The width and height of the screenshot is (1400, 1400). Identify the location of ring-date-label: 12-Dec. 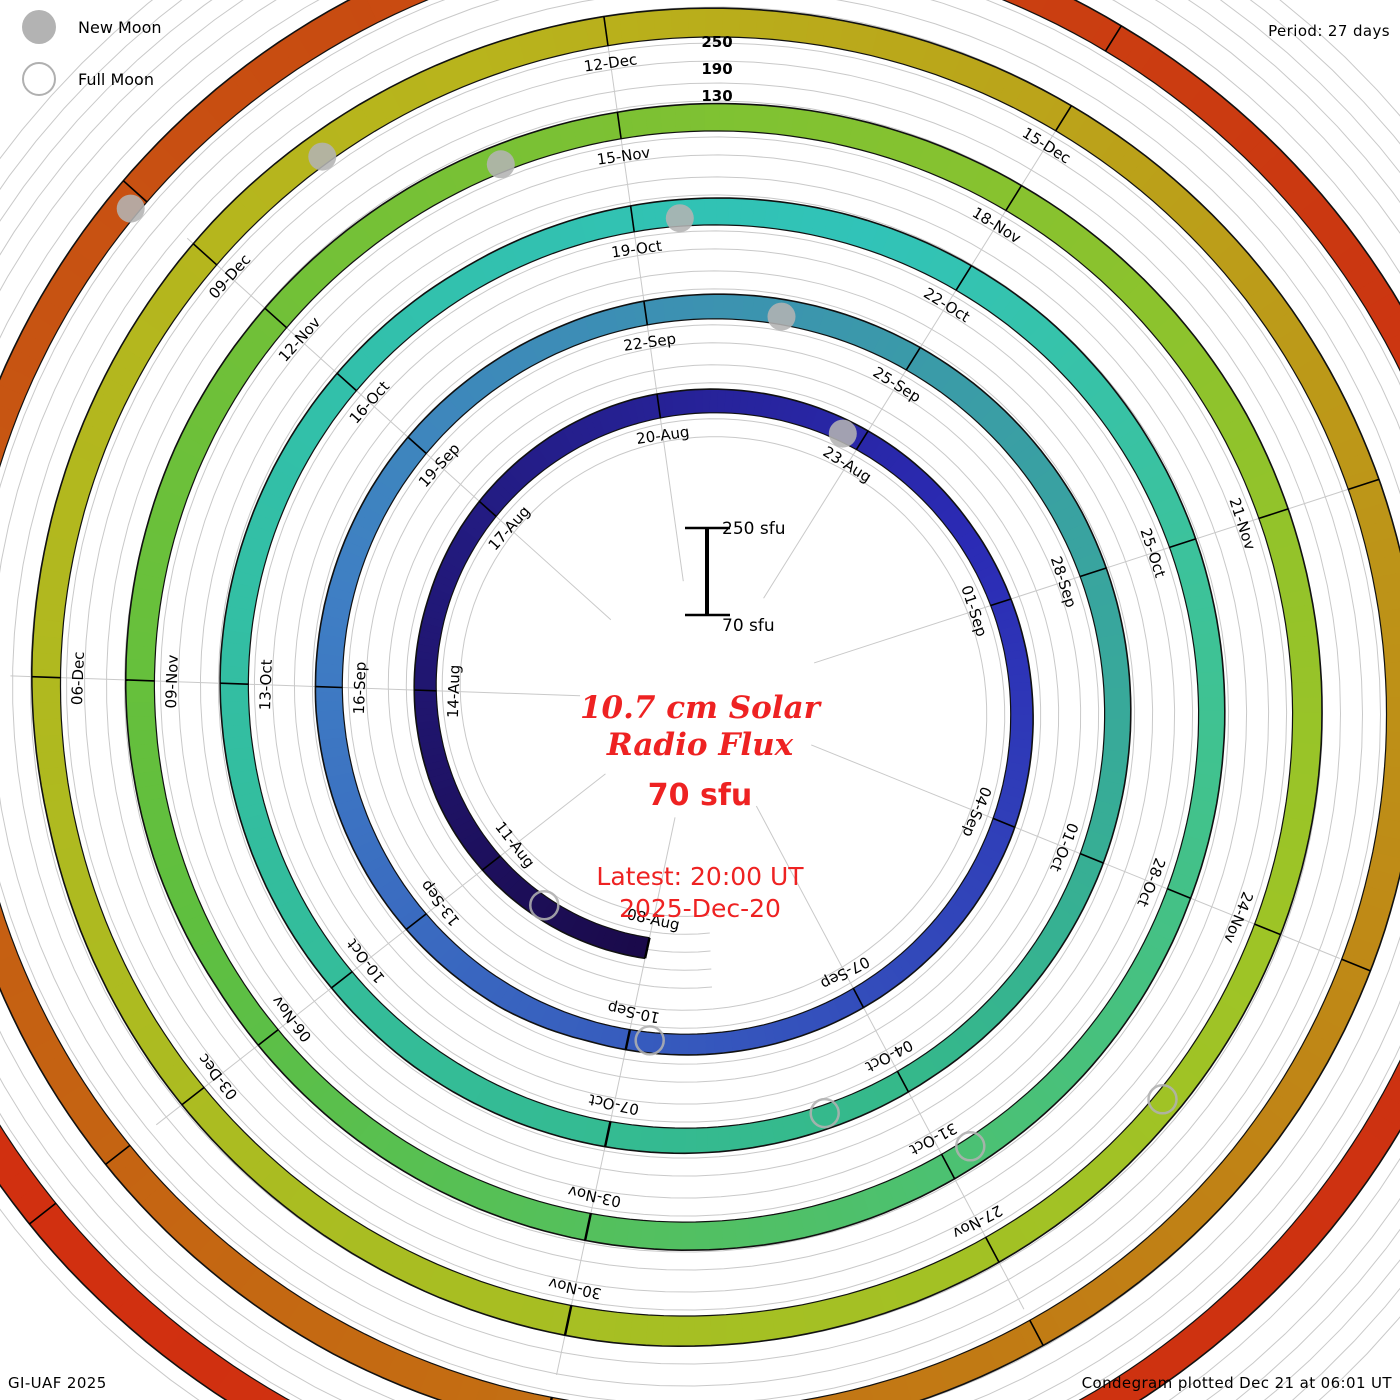
(611, 62).